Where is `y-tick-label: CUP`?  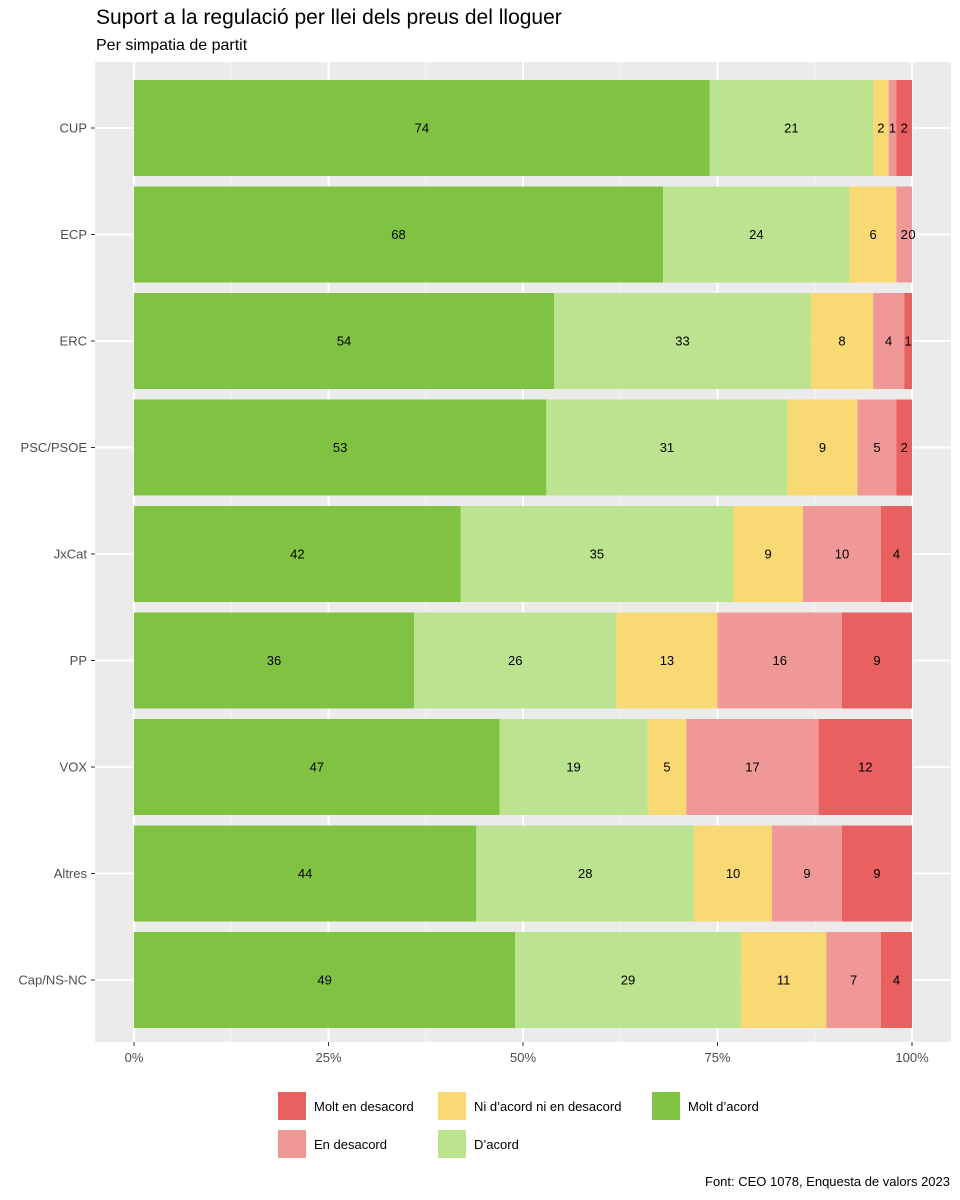
y-tick-label: CUP is located at coordinates (73, 128).